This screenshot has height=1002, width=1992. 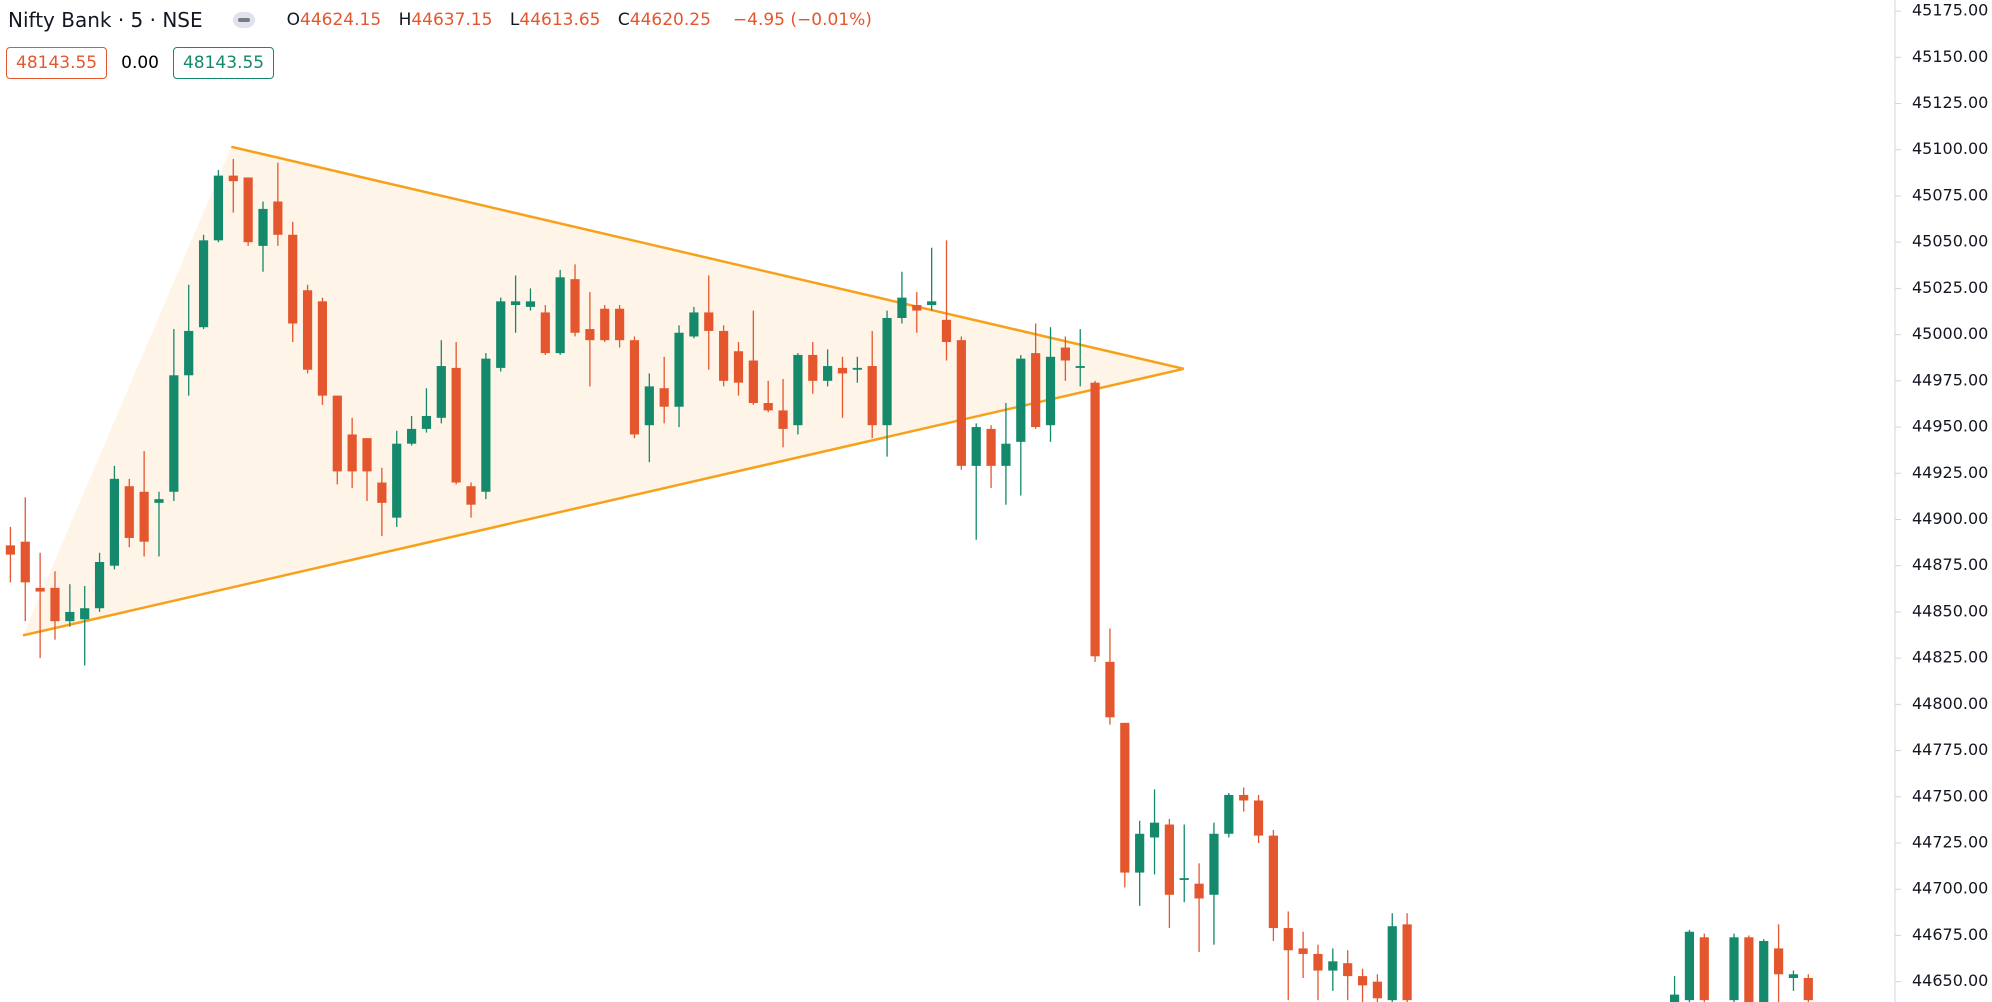 I want to click on y-tick-label: 44675.00, so click(x=1950, y=934).